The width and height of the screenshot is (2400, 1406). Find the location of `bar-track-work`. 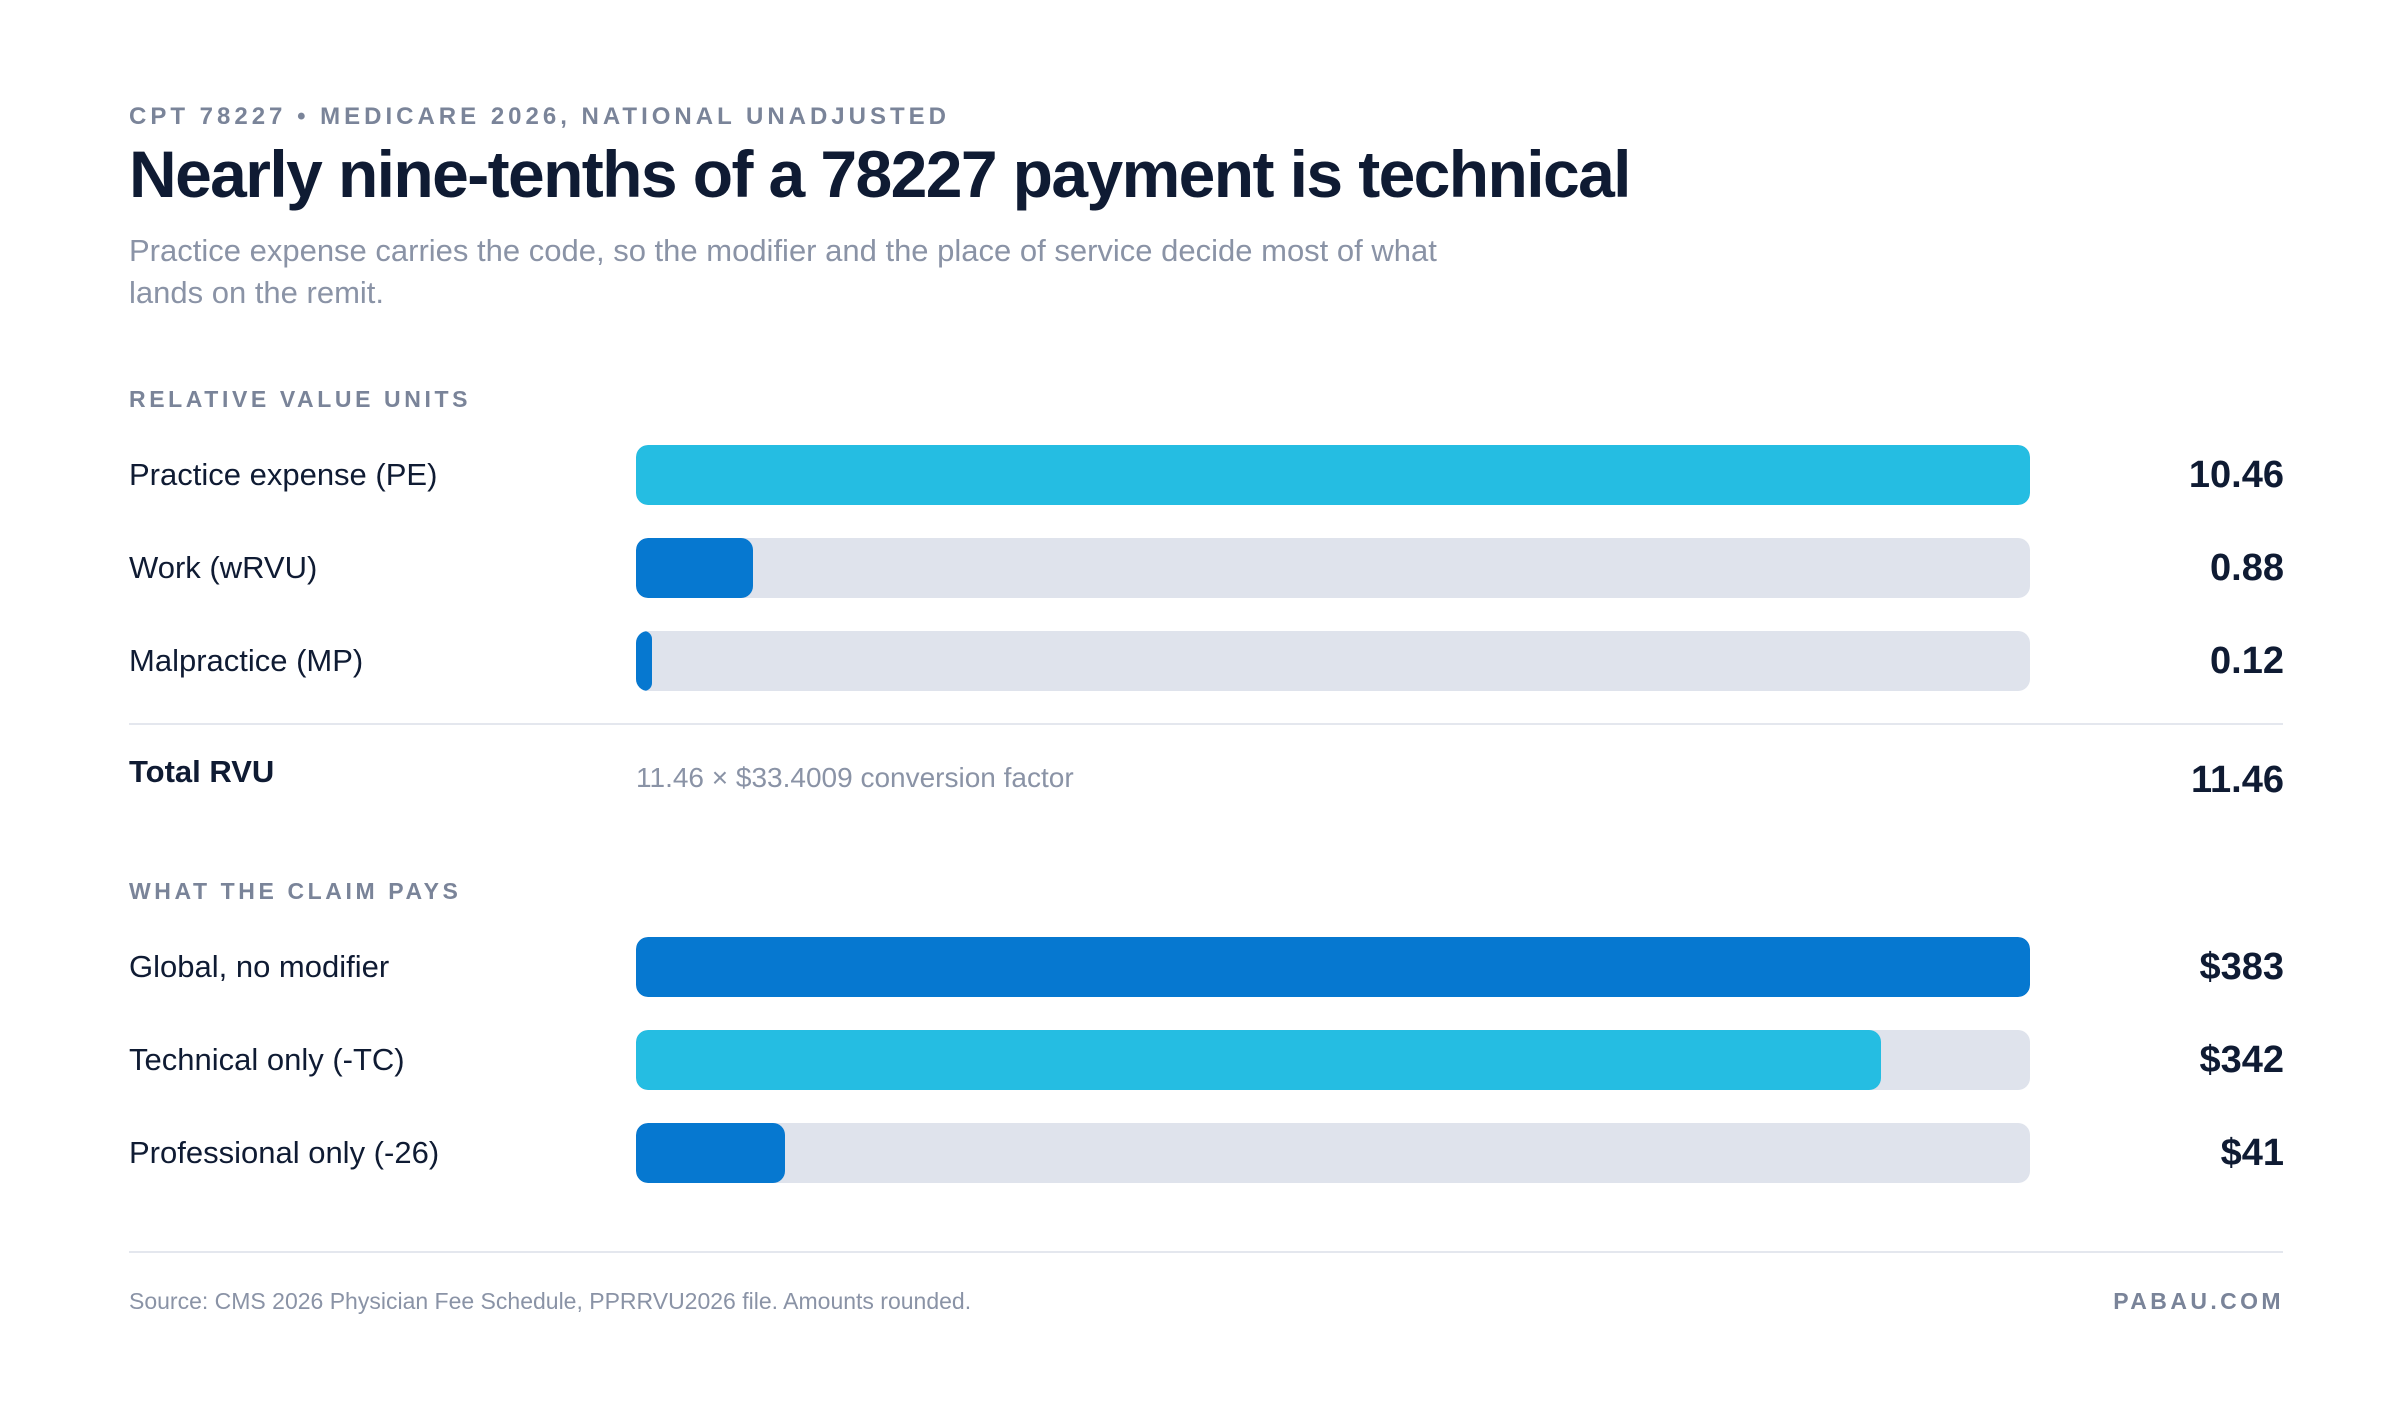

bar-track-work is located at coordinates (1333, 568).